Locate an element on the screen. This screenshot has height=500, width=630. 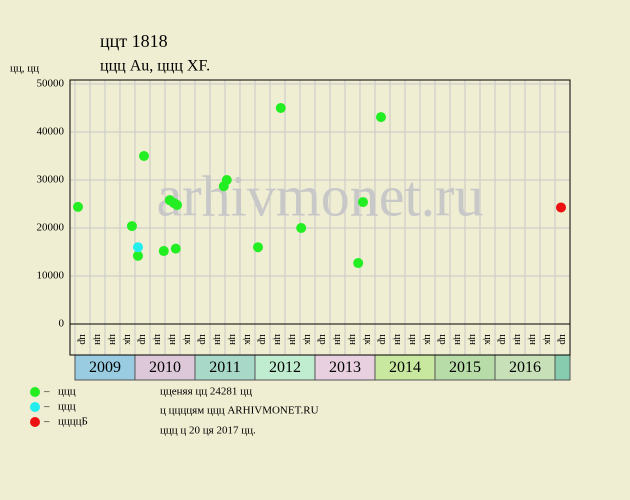
note: ццц ц 20 ця 2017 цц. is located at coordinates (208, 431).